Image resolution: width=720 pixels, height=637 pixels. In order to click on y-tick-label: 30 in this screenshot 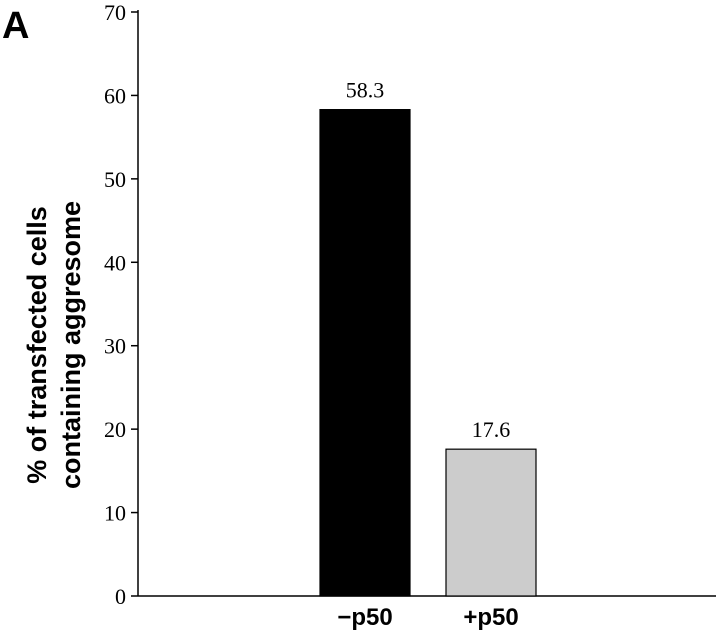, I will do `click(115, 346)`.